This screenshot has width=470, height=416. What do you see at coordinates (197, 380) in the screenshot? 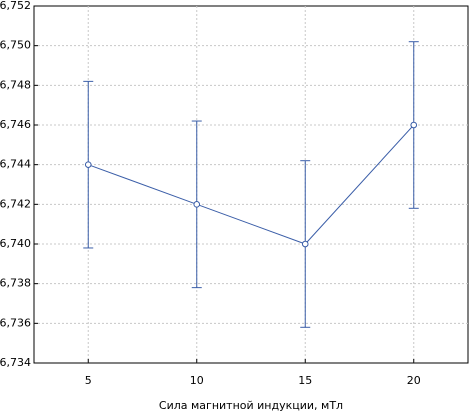
I see `x-tick-label: 10` at bounding box center [197, 380].